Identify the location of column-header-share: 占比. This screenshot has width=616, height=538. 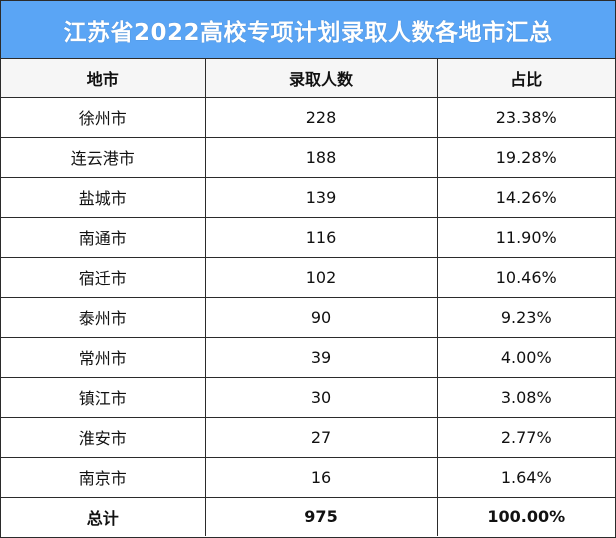
(525, 78).